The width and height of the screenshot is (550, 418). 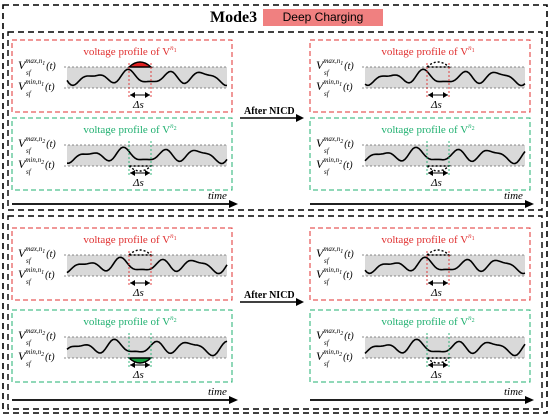 I want to click on panel-tr-2-vmax-label: Vmax,n2(t)sf, so click(x=335, y=145).